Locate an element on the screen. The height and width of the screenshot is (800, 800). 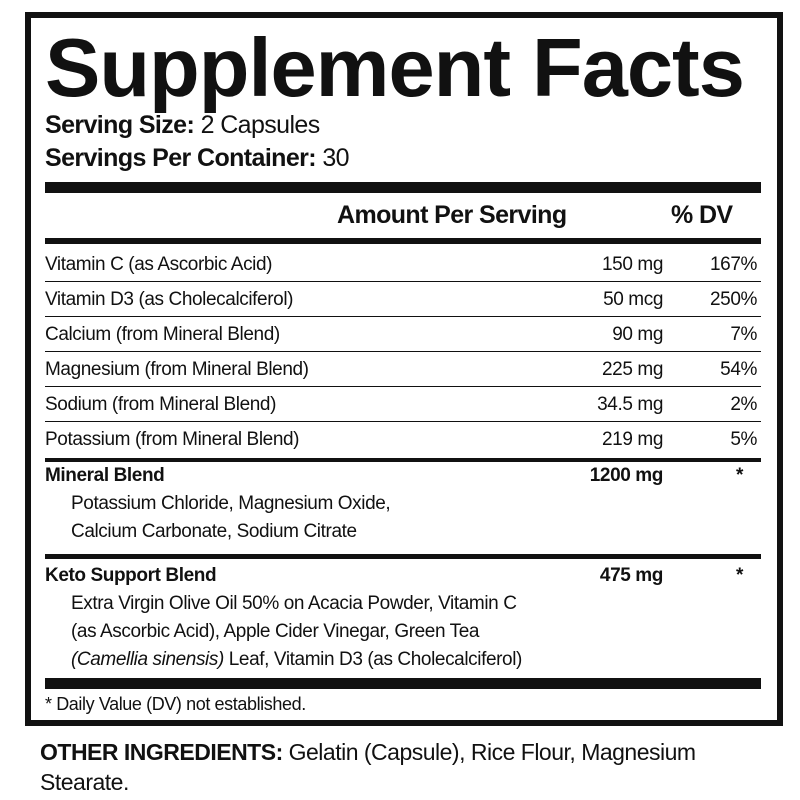
blend-name: Mineral Blend is located at coordinates (105, 475).